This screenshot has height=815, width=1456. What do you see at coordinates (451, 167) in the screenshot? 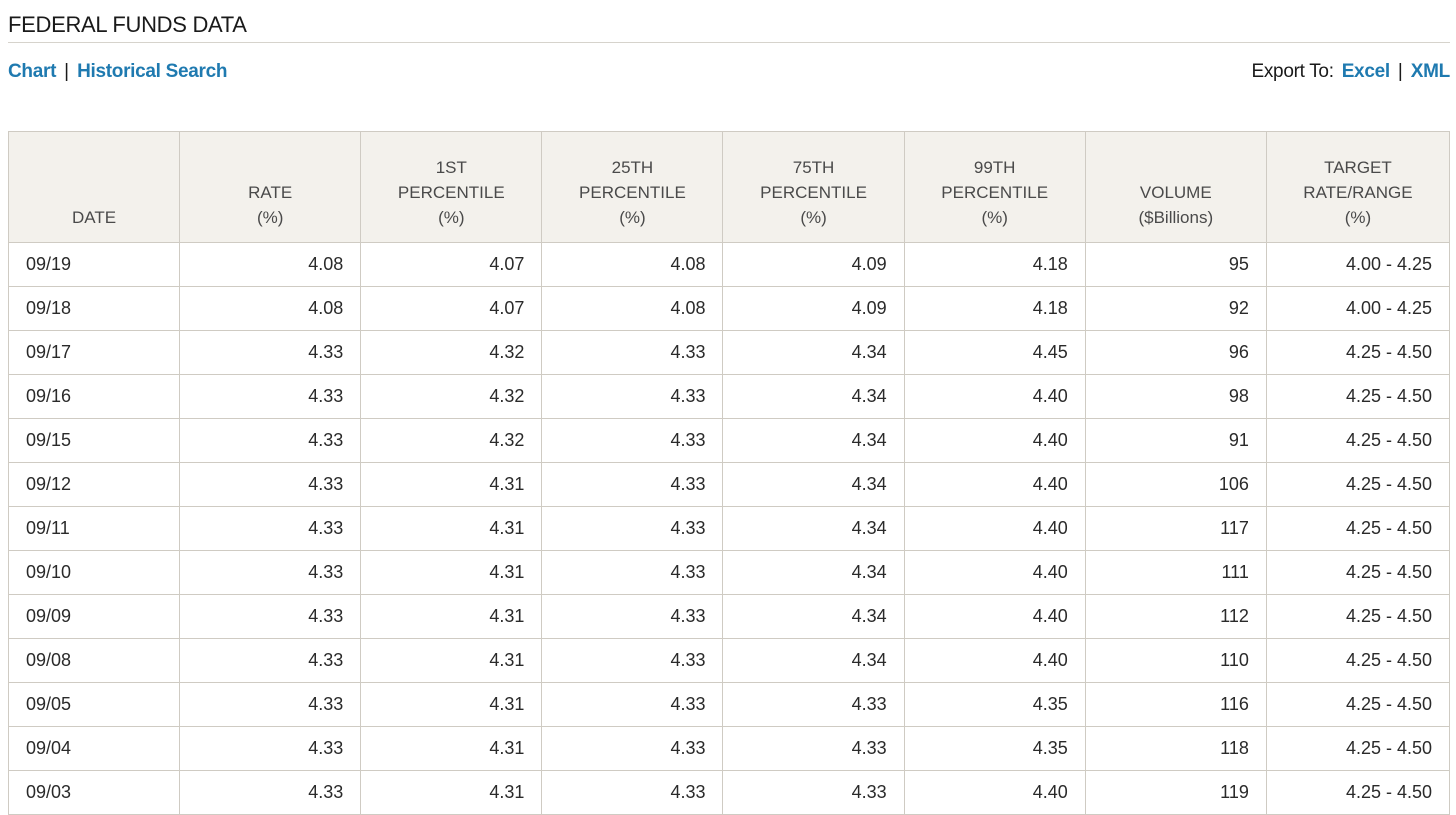
I see `header-text-line: 1ST` at bounding box center [451, 167].